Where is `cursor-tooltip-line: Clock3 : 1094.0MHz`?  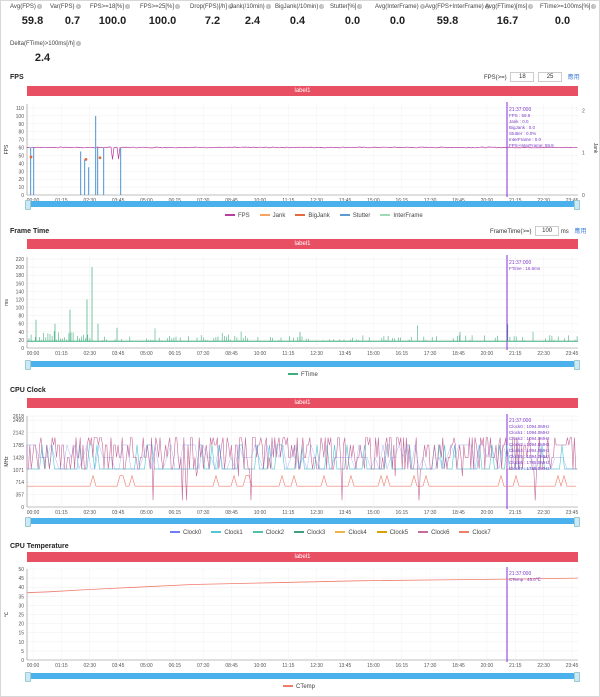 cursor-tooltip-line: Clock3 : 1094.0MHz is located at coordinates (529, 444).